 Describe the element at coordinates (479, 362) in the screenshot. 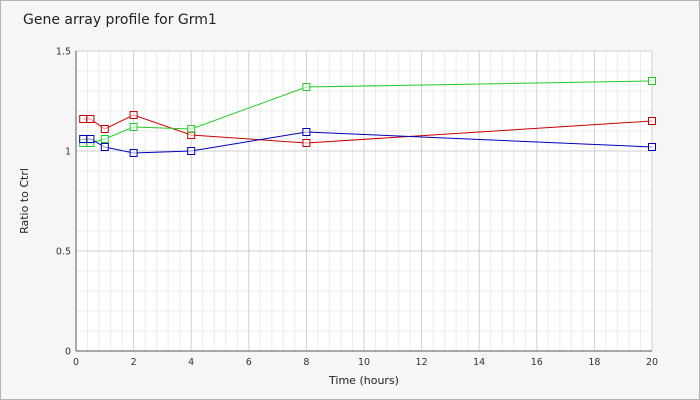

I see `x-tick-label: 14` at that location.